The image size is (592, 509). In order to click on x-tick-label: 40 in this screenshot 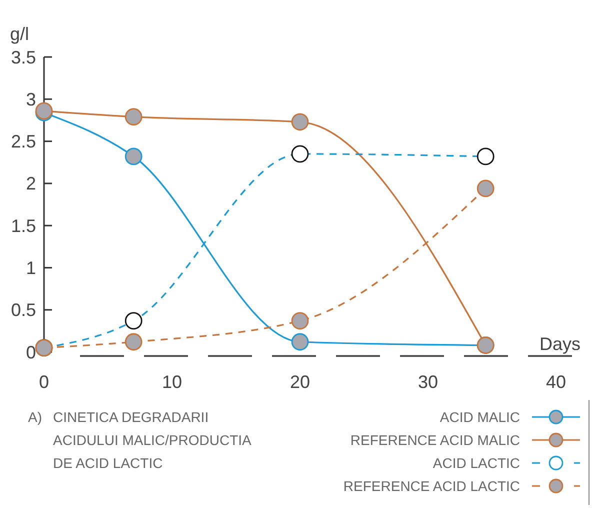, I will do `click(556, 382)`.